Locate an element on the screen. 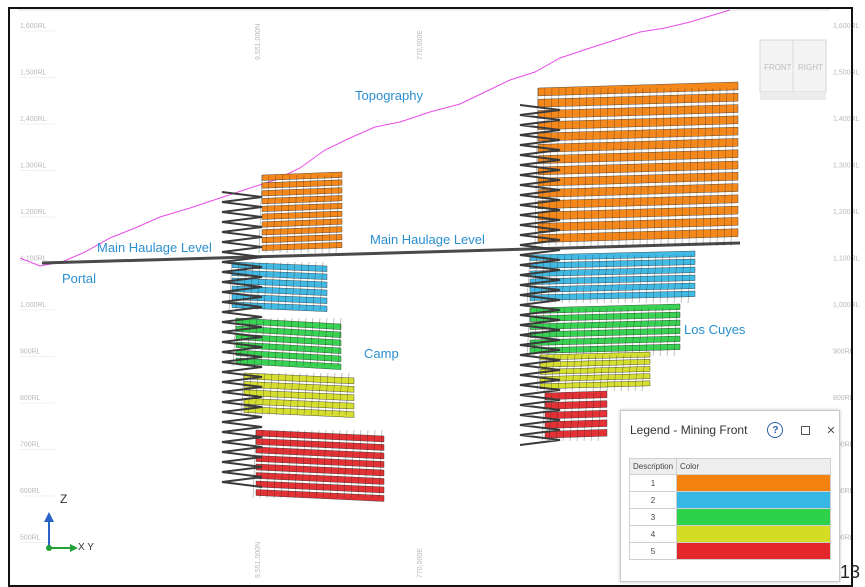 This screenshot has width=865, height=587. label-main-haulage-1: Main Haulage Level is located at coordinates (154, 247).